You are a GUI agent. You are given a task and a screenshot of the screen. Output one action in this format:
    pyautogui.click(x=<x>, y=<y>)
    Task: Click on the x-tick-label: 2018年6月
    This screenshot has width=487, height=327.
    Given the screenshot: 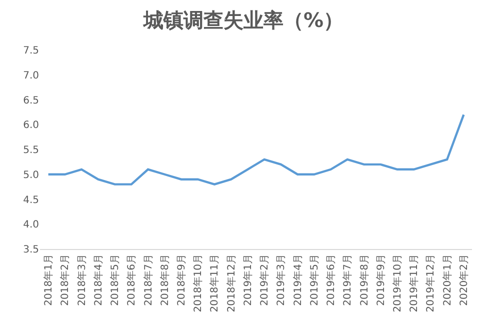 What is the action you would take?
    pyautogui.click(x=132, y=280)
    